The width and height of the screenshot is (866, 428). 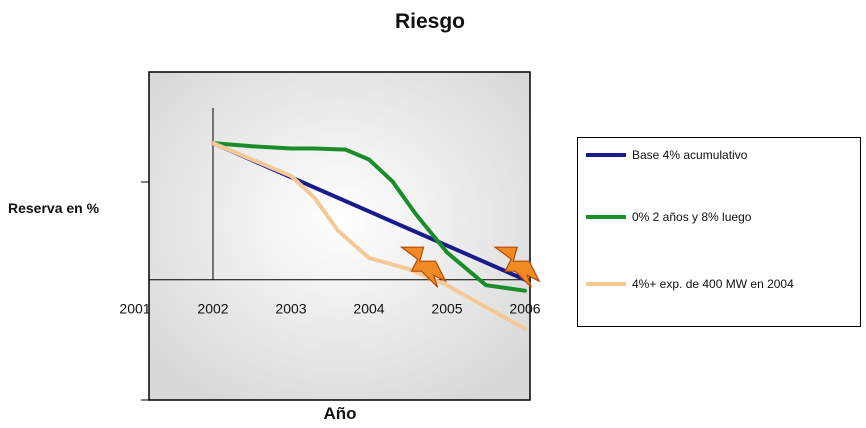 What do you see at coordinates (692, 217) in the screenshot?
I see `legend-label-zero-growth: 0% 2 años y 8% luego` at bounding box center [692, 217].